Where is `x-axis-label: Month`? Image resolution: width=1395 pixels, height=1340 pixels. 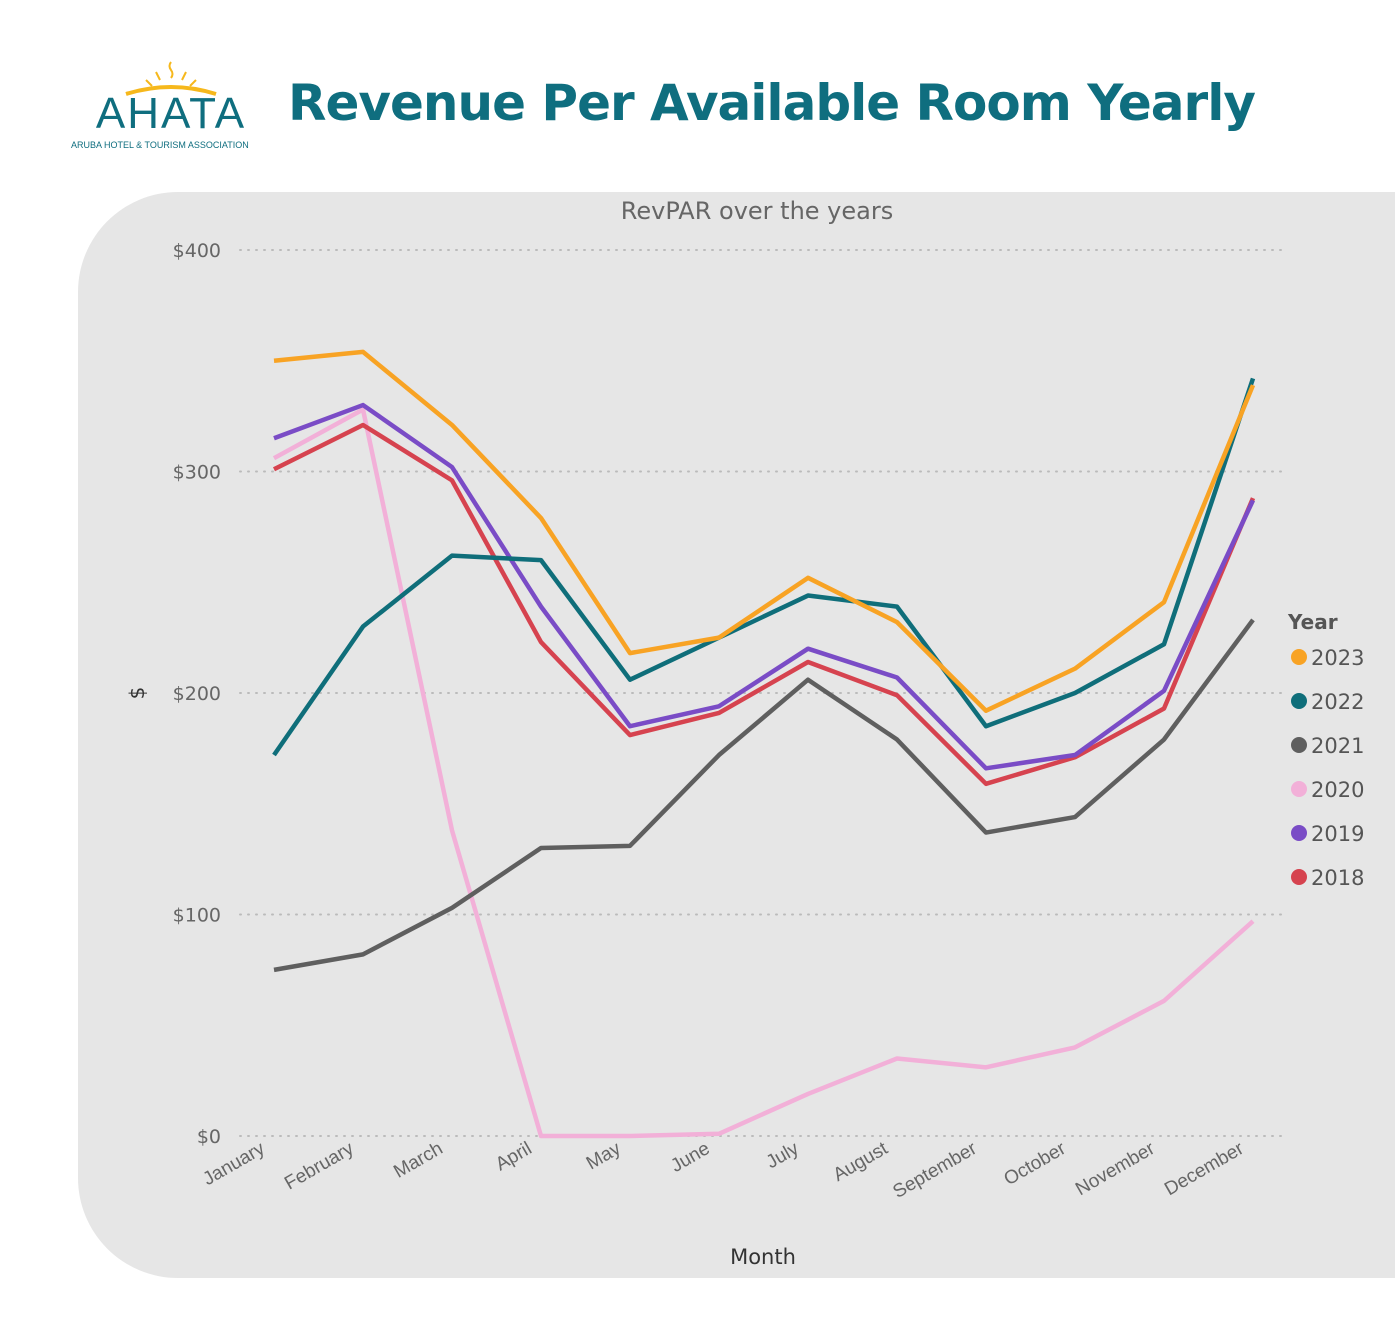 x-axis-label: Month is located at coordinates (763, 1257).